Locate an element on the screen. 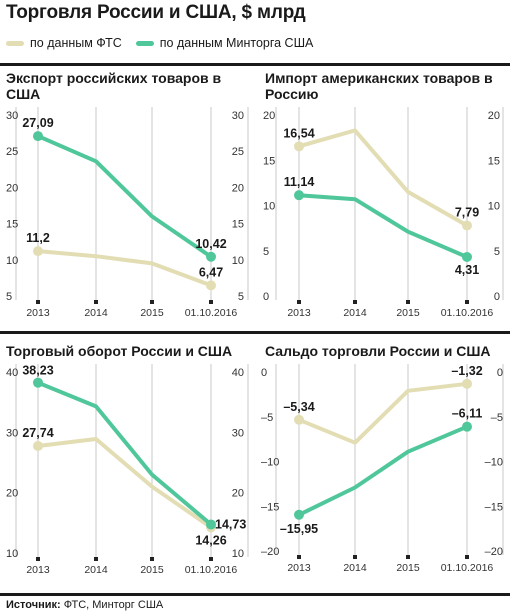  source-text: ФТС, Минторг США is located at coordinates (113, 605).